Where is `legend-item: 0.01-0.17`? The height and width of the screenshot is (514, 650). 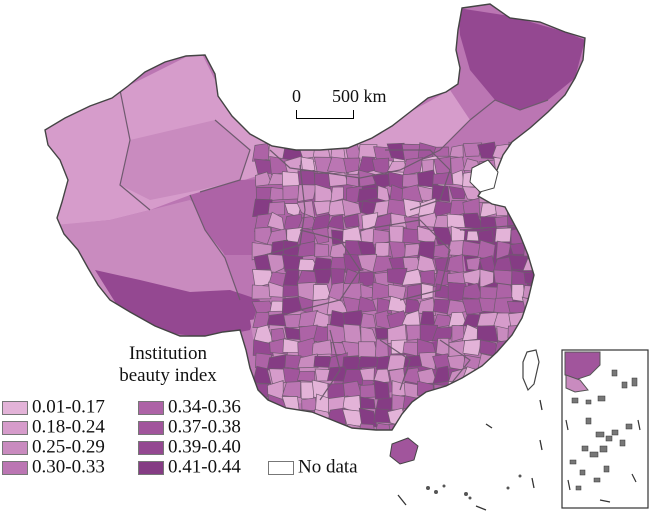 legend-item: 0.01-0.17 is located at coordinates (53, 407).